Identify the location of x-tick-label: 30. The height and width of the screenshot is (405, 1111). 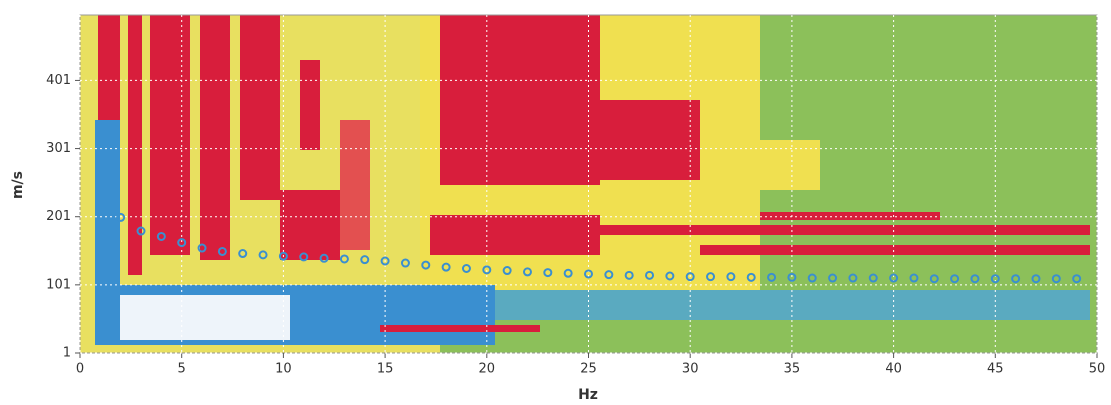
(690, 369).